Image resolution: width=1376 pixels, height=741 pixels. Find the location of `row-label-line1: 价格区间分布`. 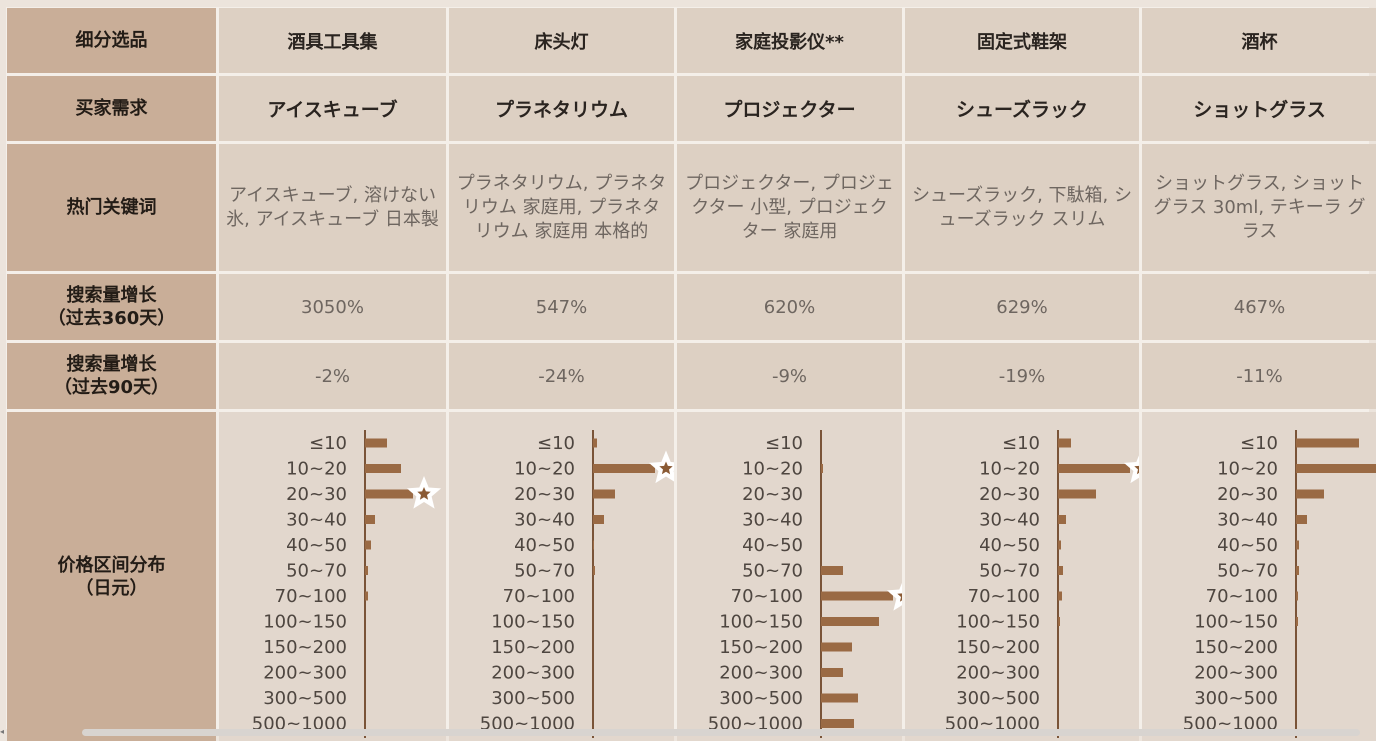

row-label-line1: 价格区间分布 is located at coordinates (111, 565).